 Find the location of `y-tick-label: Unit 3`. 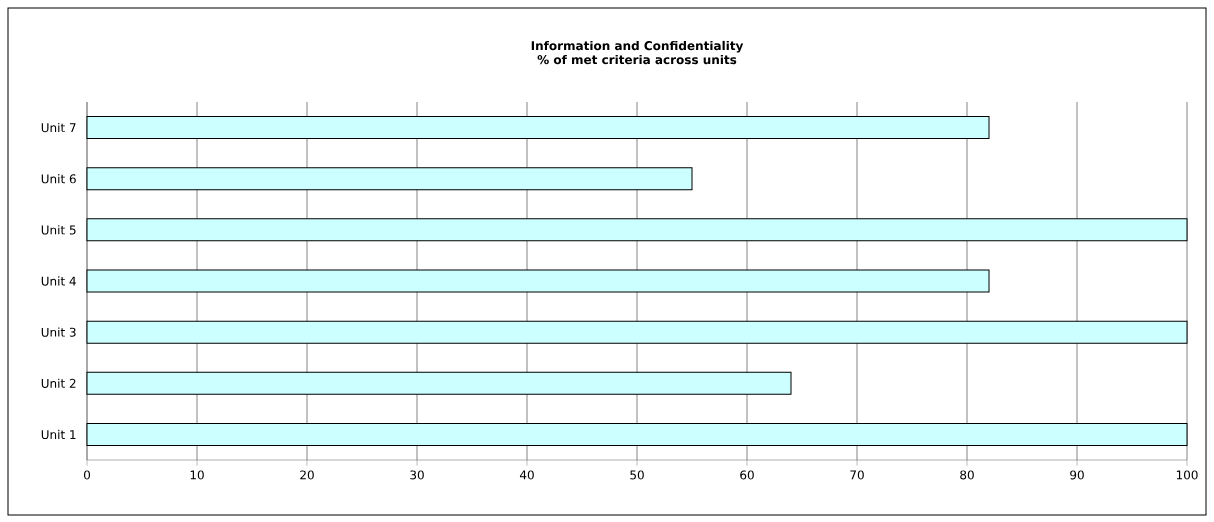

y-tick-label: Unit 3 is located at coordinates (58, 332).